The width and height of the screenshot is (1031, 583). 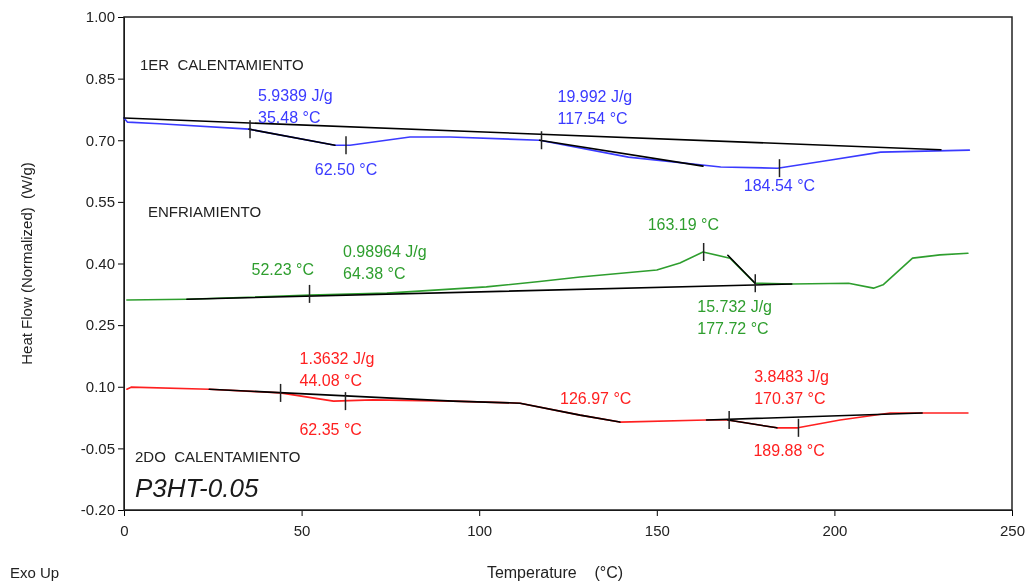 I want to click on y-tick-label: -0.05, so click(x=97, y=448).